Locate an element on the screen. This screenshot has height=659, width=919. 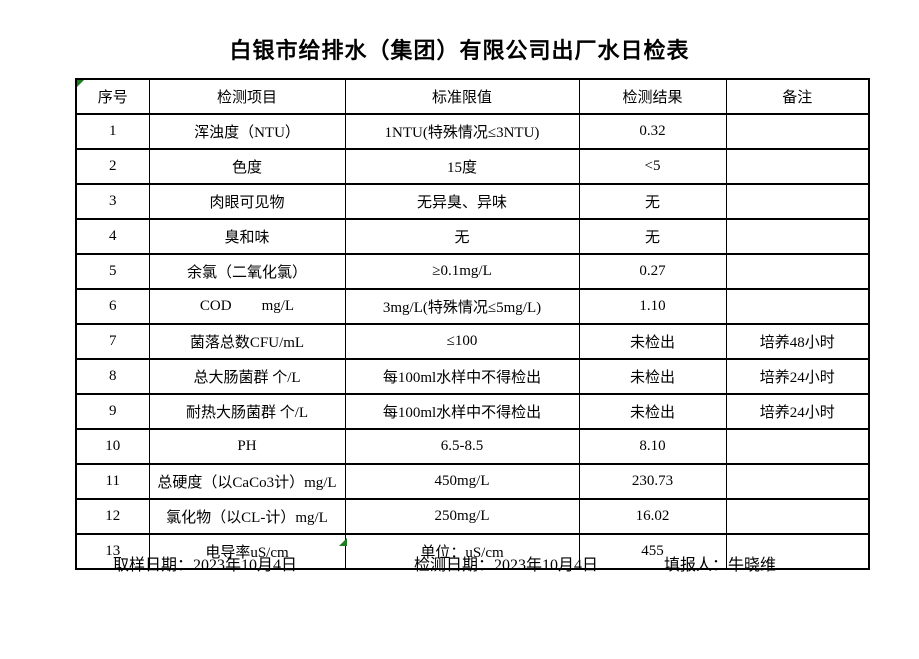
cell-item: 臭和味 is located at coordinates (247, 236).